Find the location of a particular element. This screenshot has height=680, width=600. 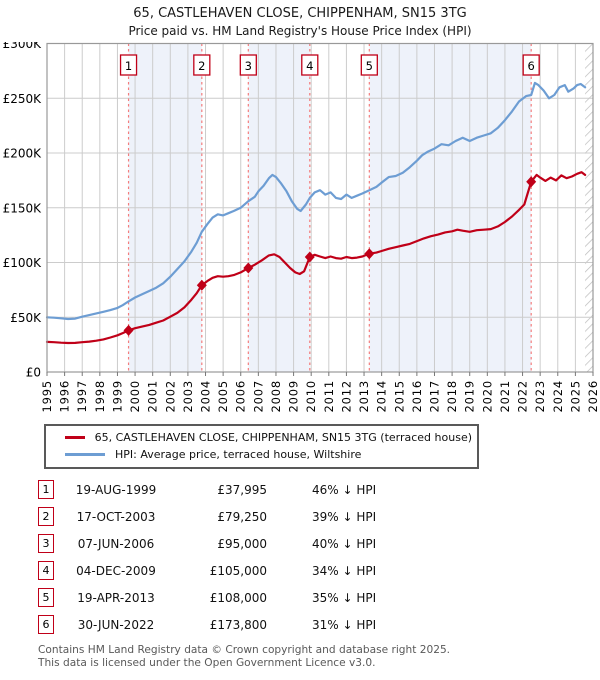

x-axis-year-label: 2014 is located at coordinates (382, 396).